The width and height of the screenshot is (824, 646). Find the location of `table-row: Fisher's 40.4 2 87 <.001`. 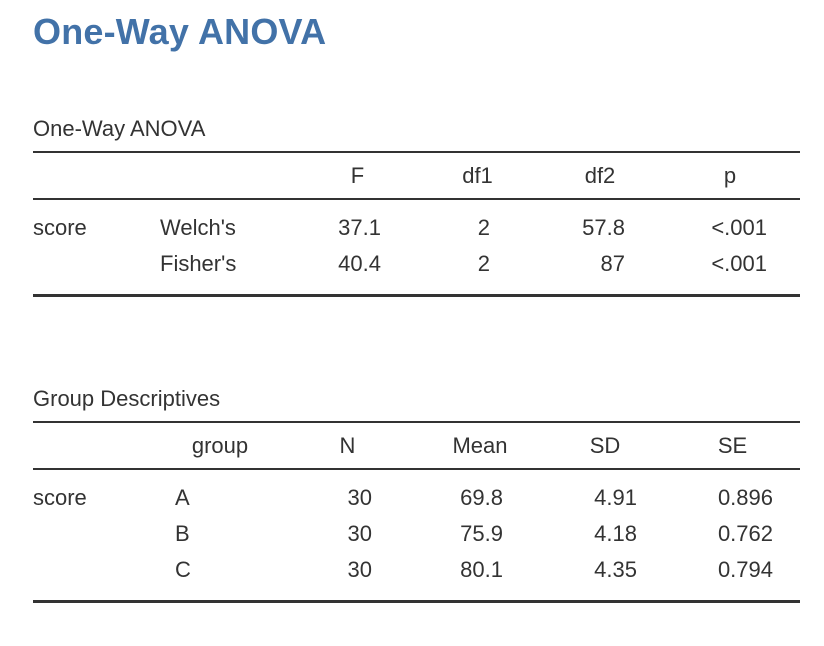

table-row: Fisher's 40.4 2 87 <.001 is located at coordinates (416, 271).